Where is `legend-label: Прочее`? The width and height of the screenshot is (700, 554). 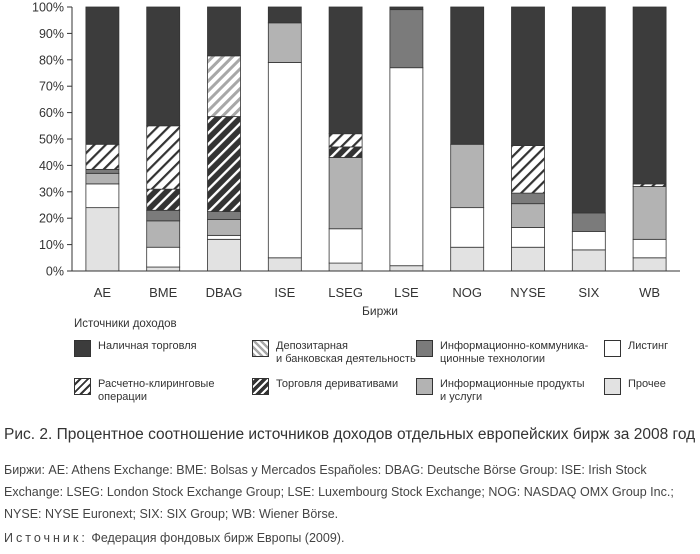 legend-label: Прочее is located at coordinates (647, 384).